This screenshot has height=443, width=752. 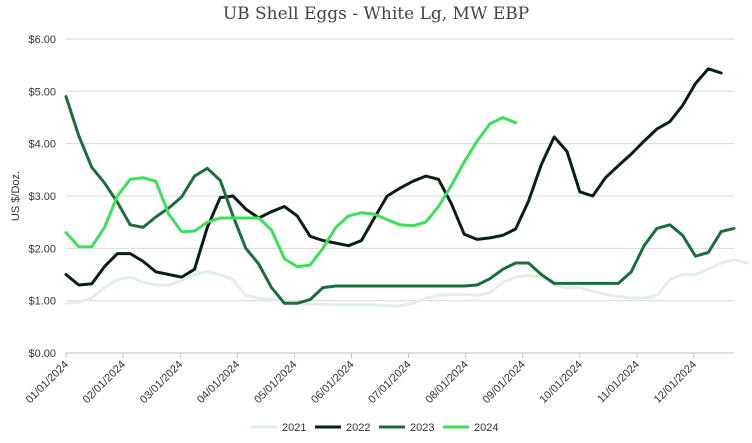 I want to click on series-line-2021, so click(x=406, y=283).